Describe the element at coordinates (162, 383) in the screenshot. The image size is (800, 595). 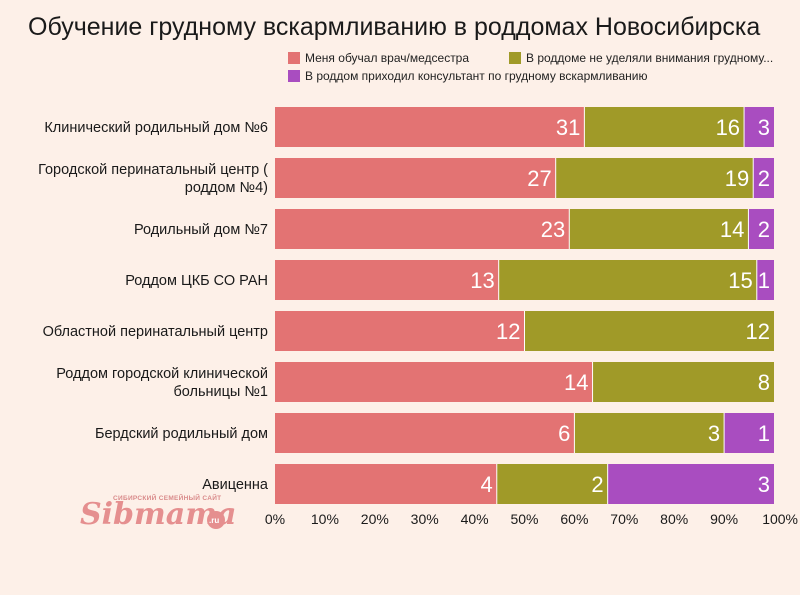
I see `category-label: Роддом городской клинической больницы №1` at that location.